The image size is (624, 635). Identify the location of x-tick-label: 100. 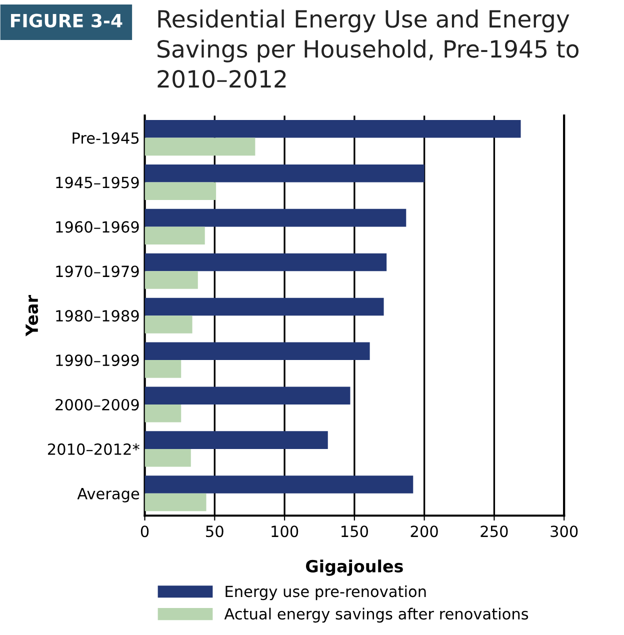
(285, 532).